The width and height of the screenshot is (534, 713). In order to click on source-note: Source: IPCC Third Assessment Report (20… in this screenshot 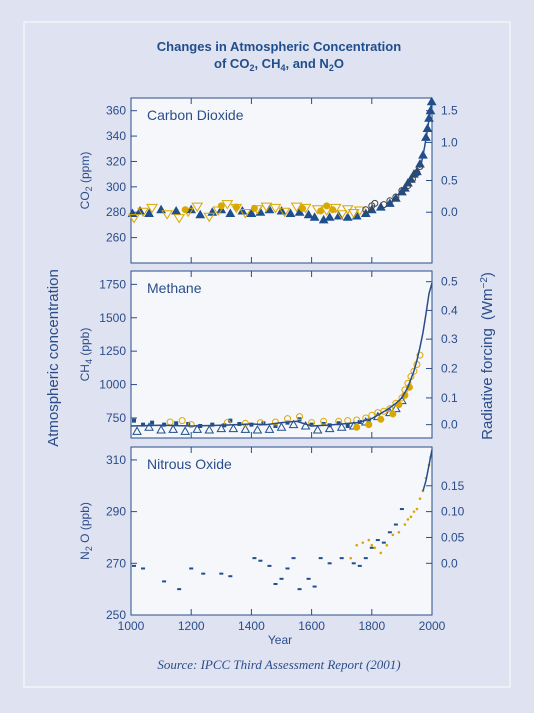, I will do `click(278, 664)`.